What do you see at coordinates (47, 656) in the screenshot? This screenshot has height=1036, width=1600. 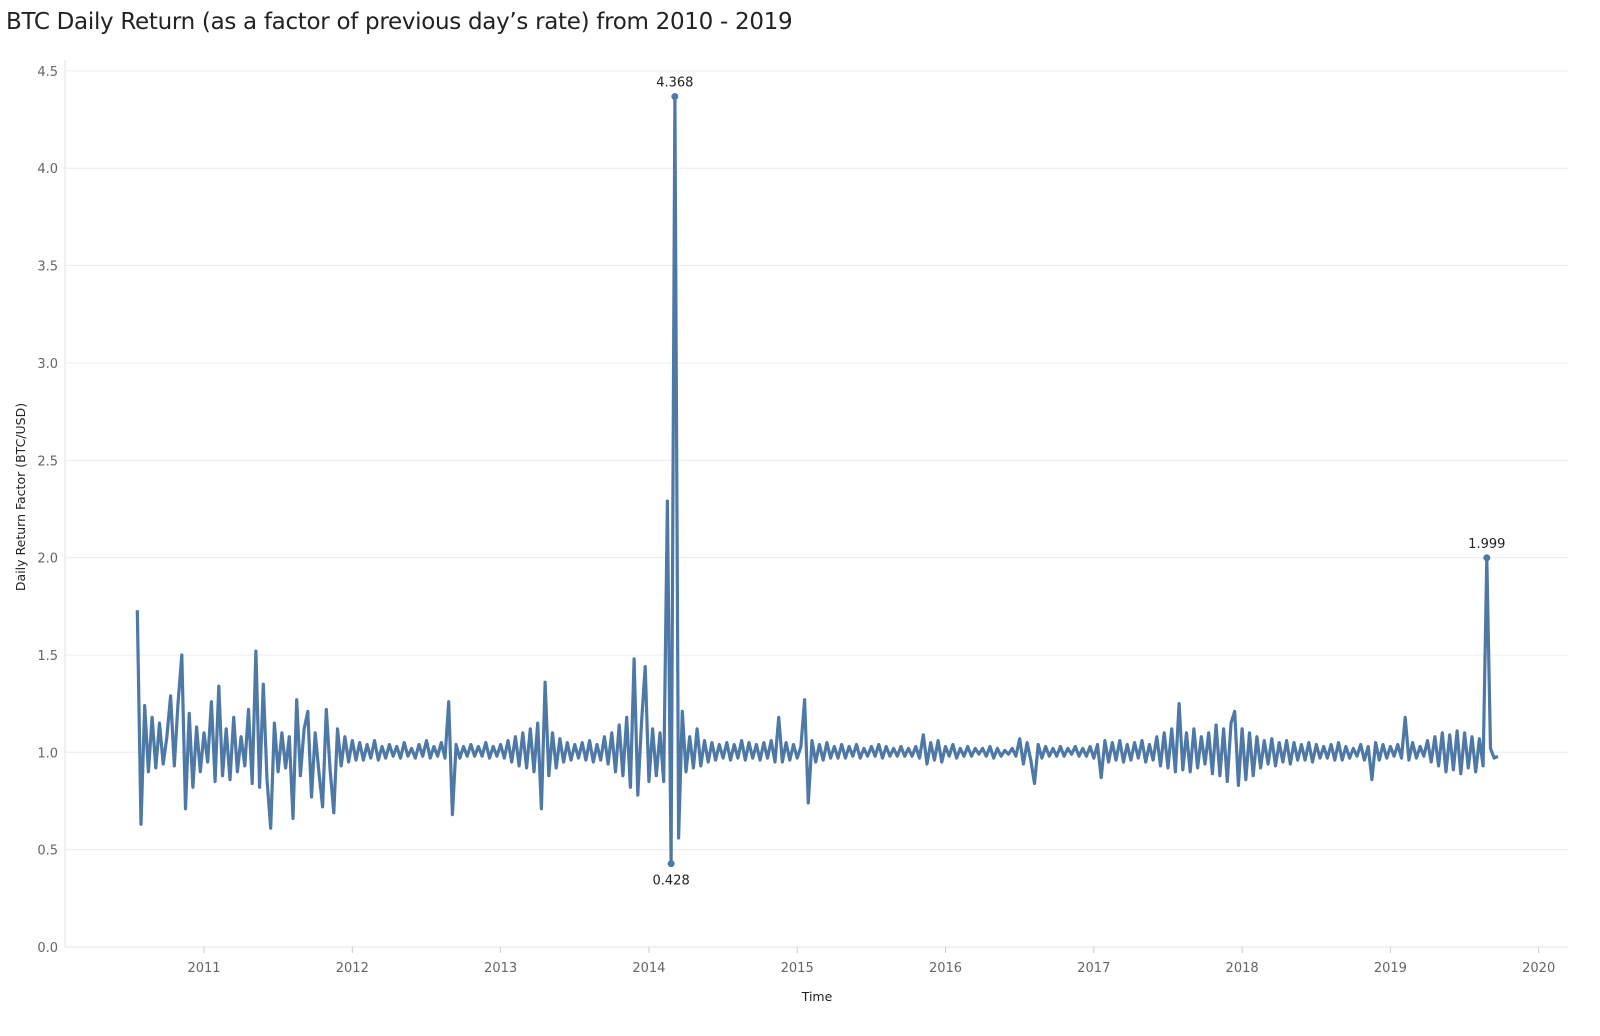 I see `y-tick-label: 1.5` at bounding box center [47, 656].